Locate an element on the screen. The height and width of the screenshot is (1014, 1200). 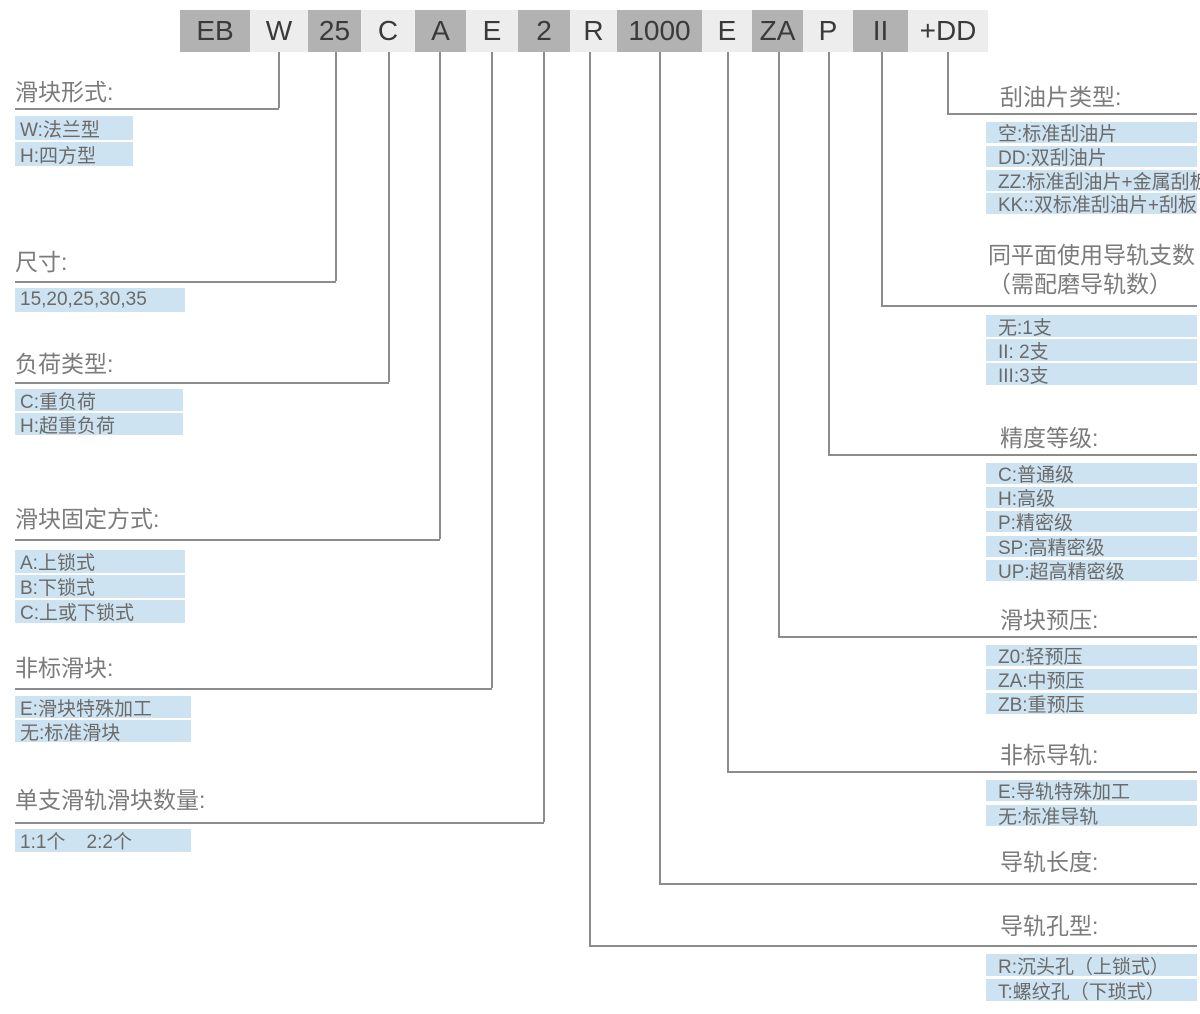
option-preload-z0: Z0:轻预压 is located at coordinates (1091, 656).